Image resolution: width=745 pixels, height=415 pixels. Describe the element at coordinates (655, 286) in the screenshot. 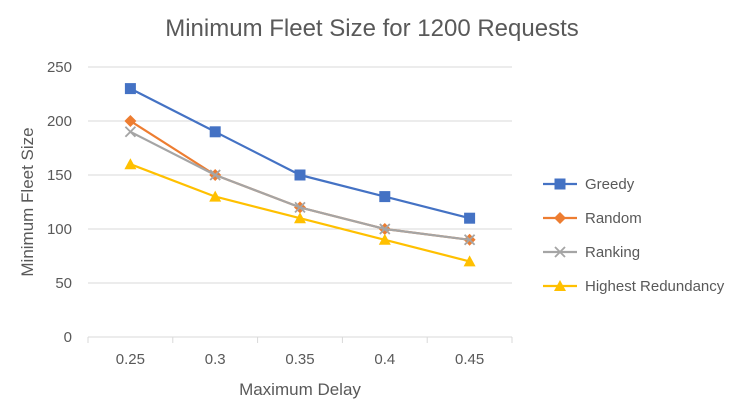

I see `legend-label: Highest Redundancy` at that location.